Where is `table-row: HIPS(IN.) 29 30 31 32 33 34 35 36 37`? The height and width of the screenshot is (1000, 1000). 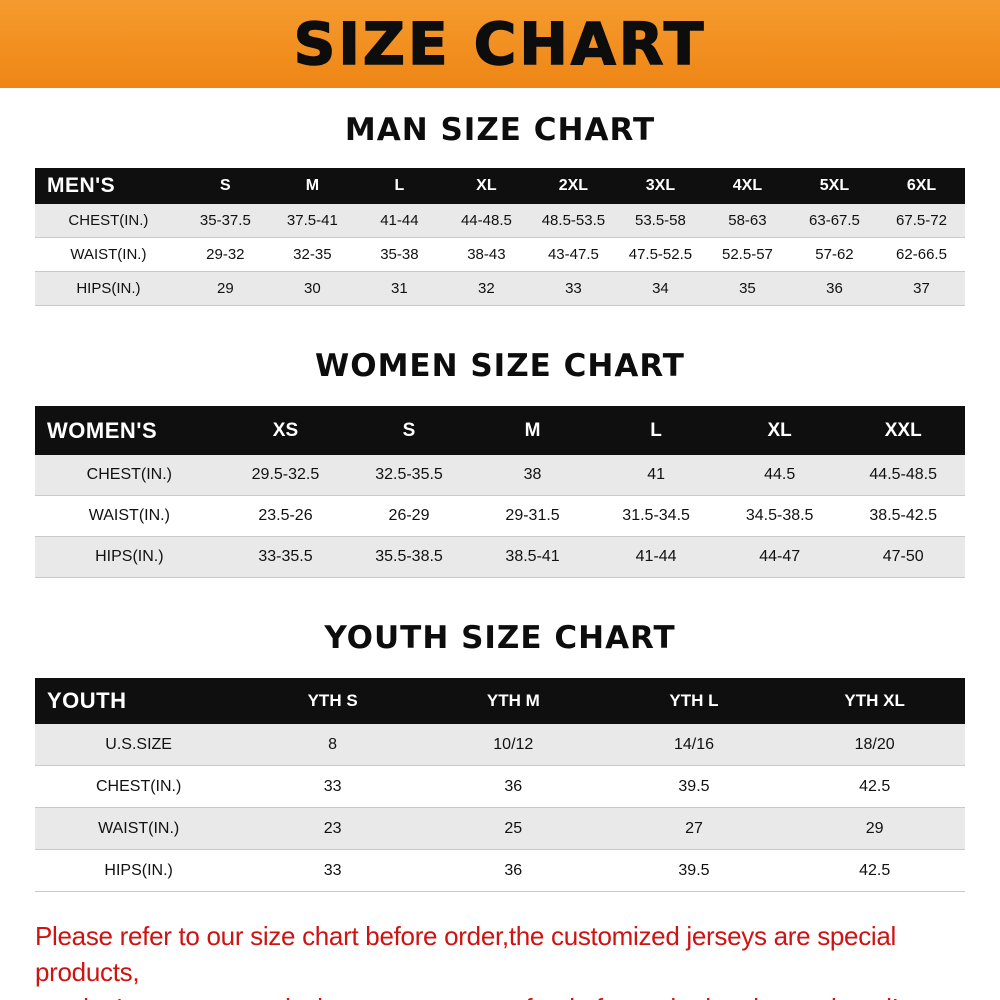
table-row: HIPS(IN.) 29 30 31 32 33 34 35 36 37 is located at coordinates (500, 288).